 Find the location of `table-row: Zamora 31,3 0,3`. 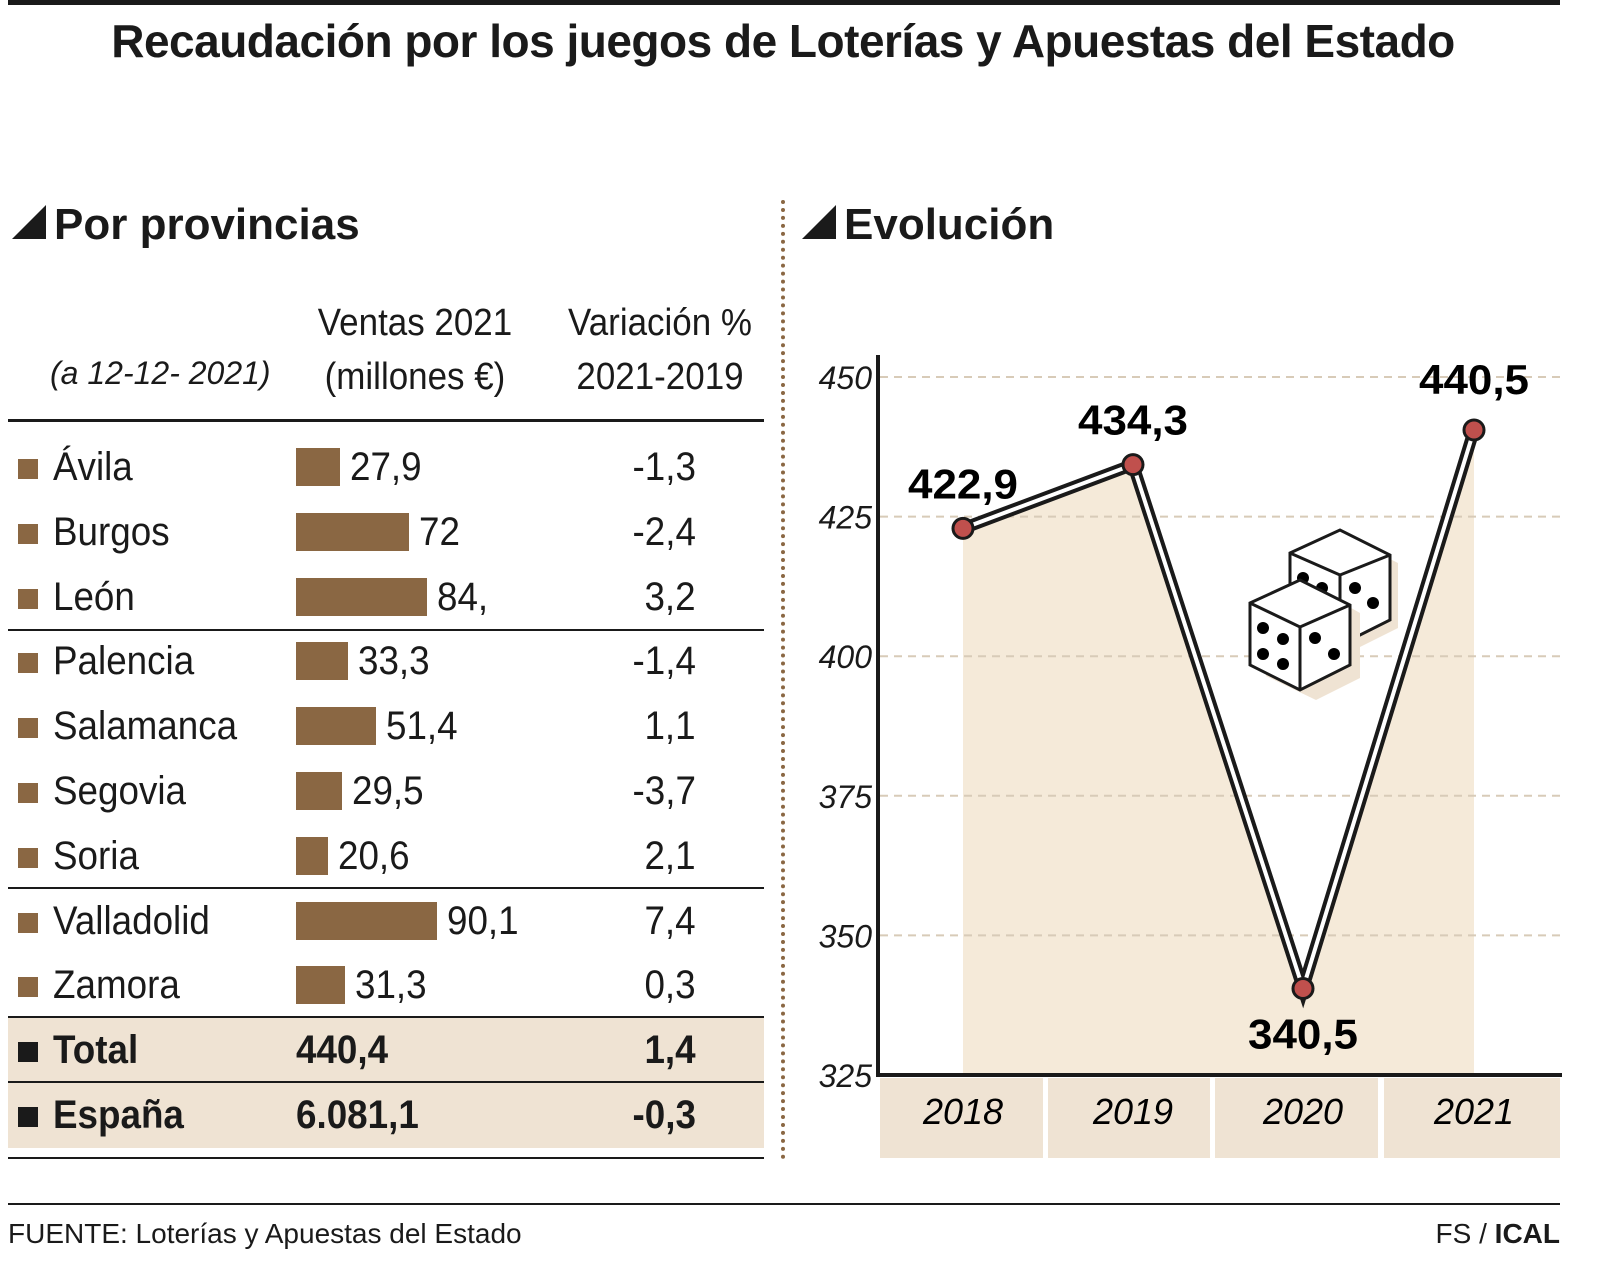

table-row: Zamora 31,3 0,3 is located at coordinates (386, 985).